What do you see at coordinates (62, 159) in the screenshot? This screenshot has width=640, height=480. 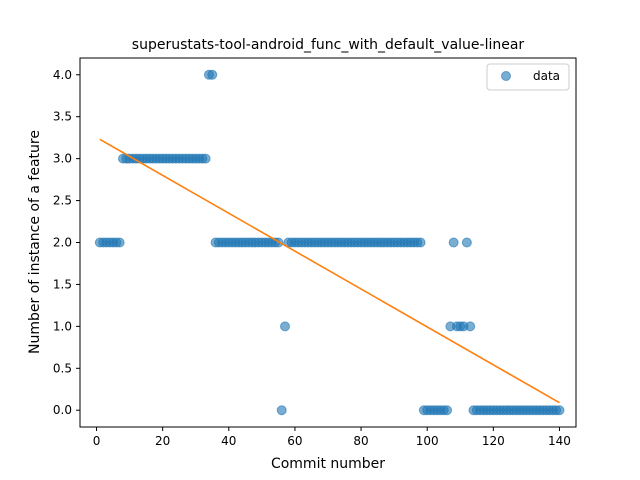 I see `y-tick-label: 3.0` at bounding box center [62, 159].